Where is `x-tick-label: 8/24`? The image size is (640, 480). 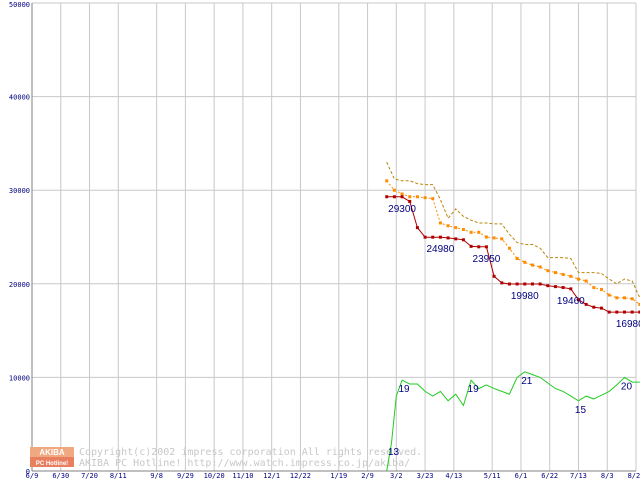
x-tick-label: 8/24 is located at coordinates (634, 476).